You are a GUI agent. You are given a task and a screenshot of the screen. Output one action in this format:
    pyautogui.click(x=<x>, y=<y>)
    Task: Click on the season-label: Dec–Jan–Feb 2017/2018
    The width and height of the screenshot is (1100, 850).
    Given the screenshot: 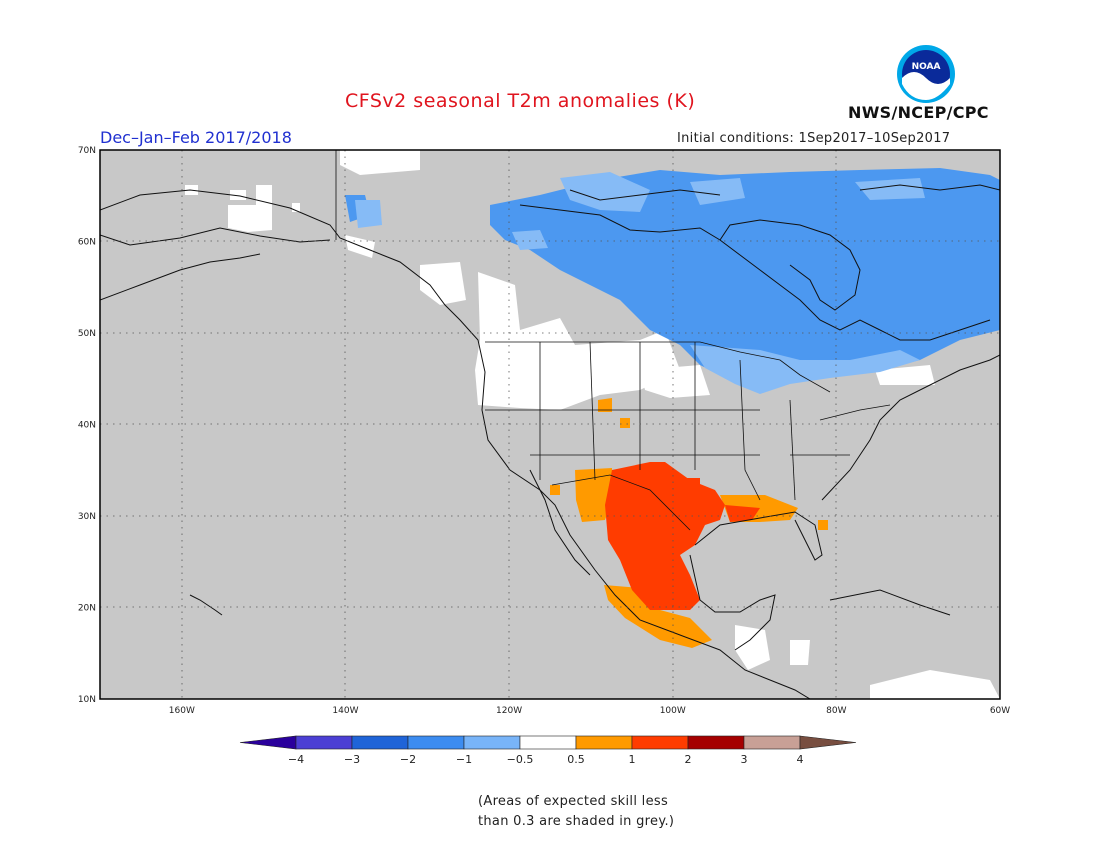 What is the action you would take?
    pyautogui.click(x=196, y=137)
    